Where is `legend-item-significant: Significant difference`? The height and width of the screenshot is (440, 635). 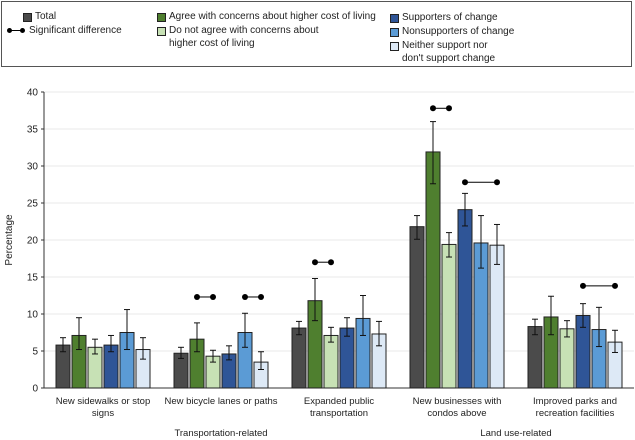
legend-item-significant: Significant difference is located at coordinates (64, 30).